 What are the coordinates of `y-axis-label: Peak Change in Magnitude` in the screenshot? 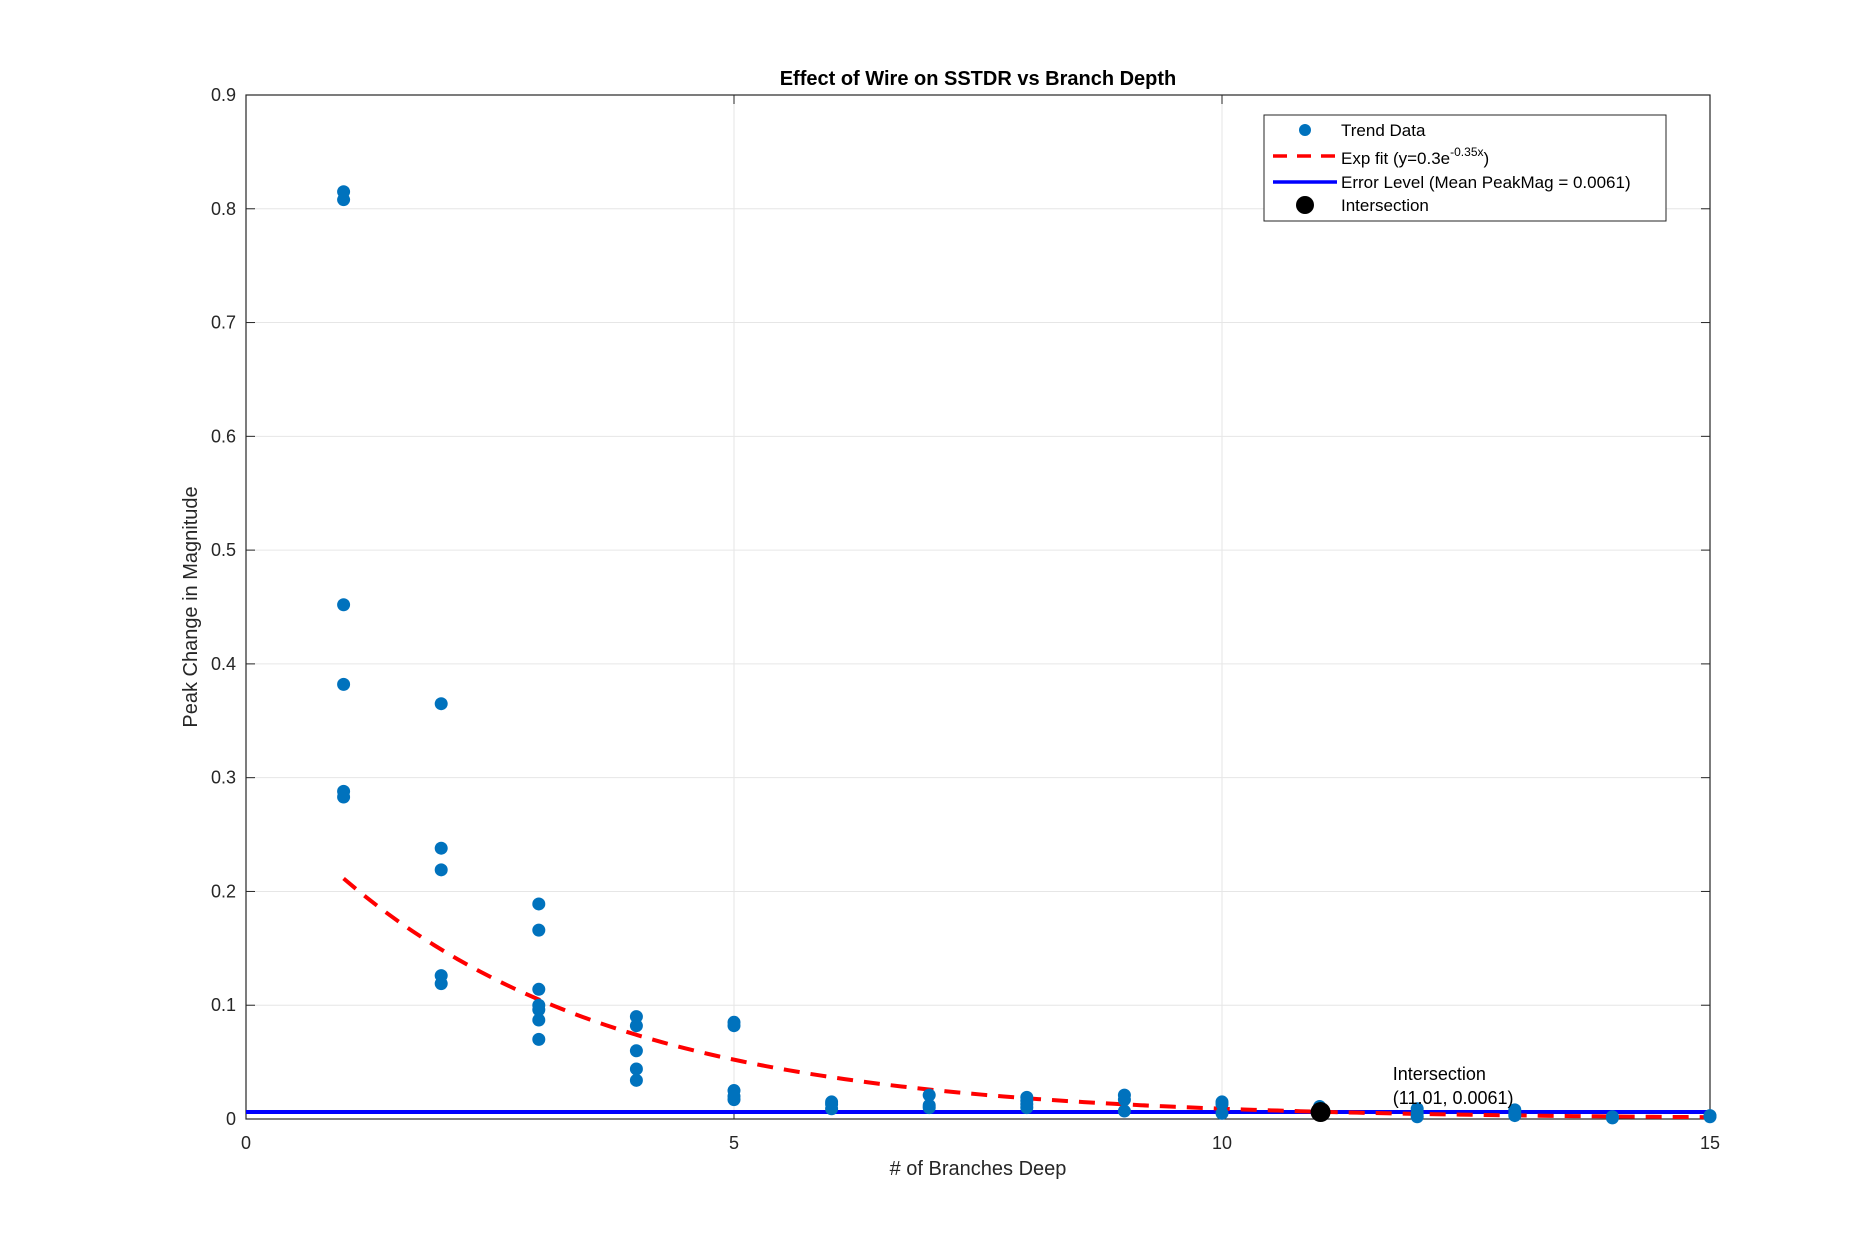 It's located at (191, 606).